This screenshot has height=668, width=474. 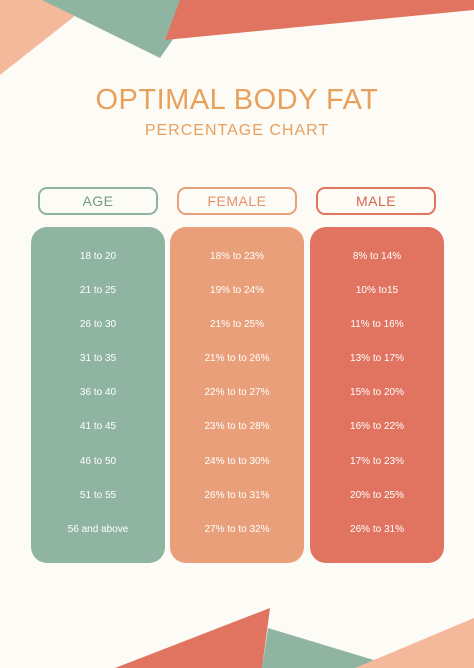 What do you see at coordinates (47, 37) in the screenshot?
I see `top-left-light-peach-shape` at bounding box center [47, 37].